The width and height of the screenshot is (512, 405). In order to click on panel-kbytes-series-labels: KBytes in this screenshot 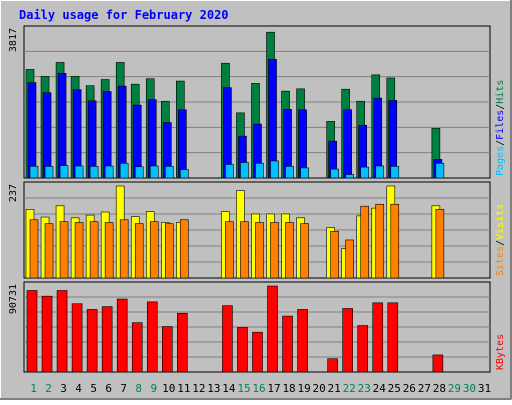, I will do `click(500, 352)`.